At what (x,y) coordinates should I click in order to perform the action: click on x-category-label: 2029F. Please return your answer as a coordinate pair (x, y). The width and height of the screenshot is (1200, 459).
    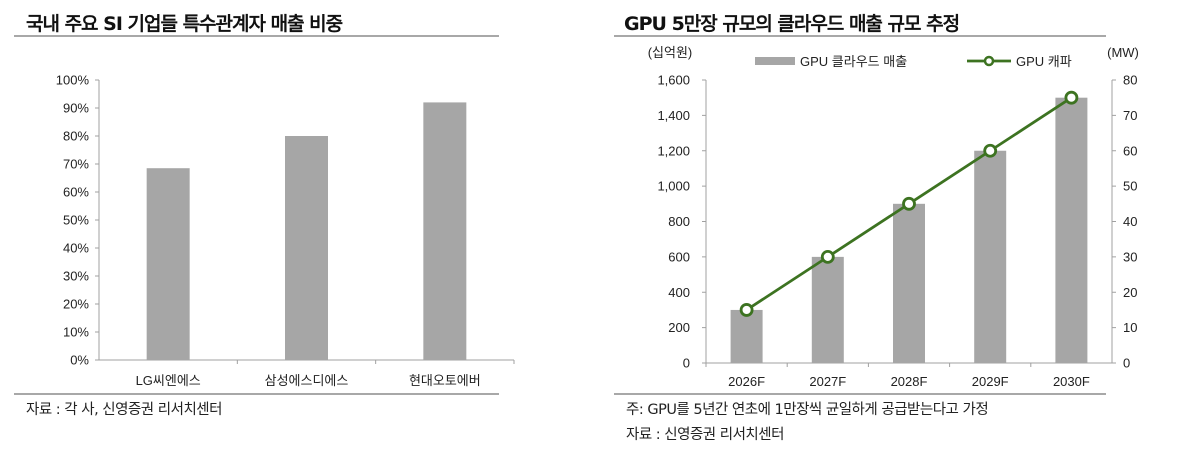
    Looking at the image, I should click on (990, 381).